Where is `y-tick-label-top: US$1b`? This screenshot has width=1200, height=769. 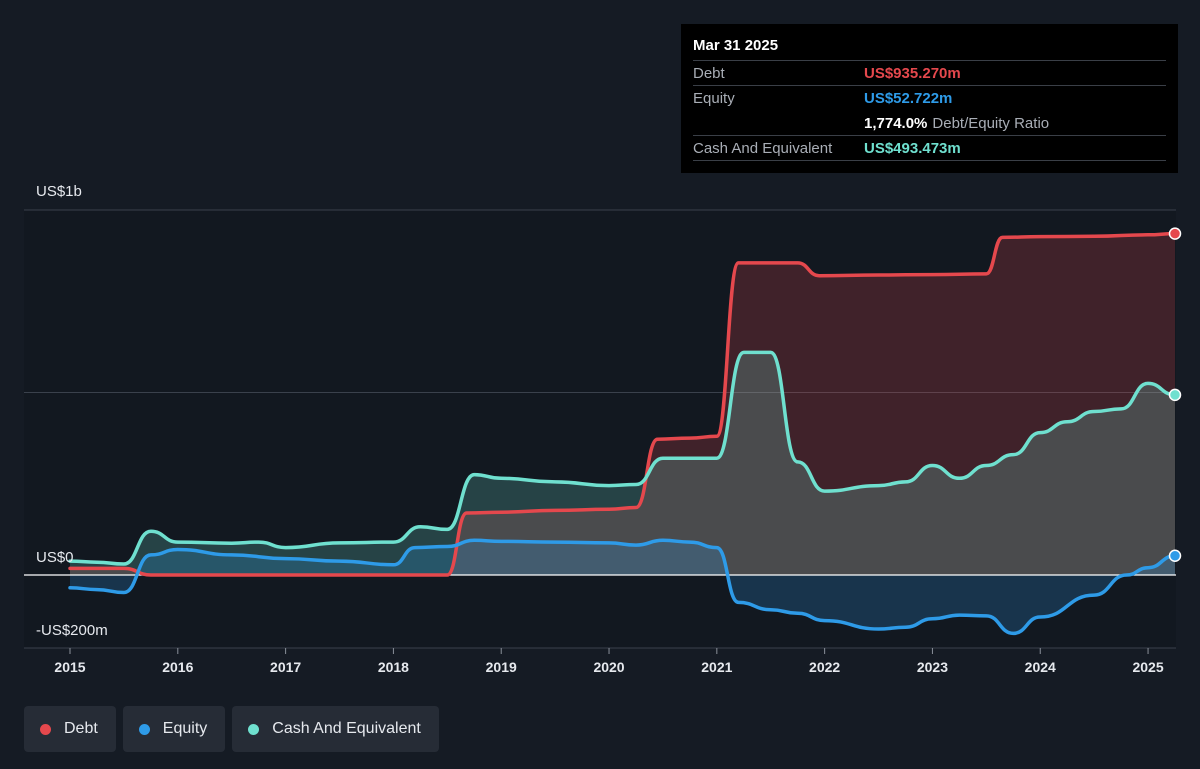 y-tick-label-top: US$1b is located at coordinates (59, 191).